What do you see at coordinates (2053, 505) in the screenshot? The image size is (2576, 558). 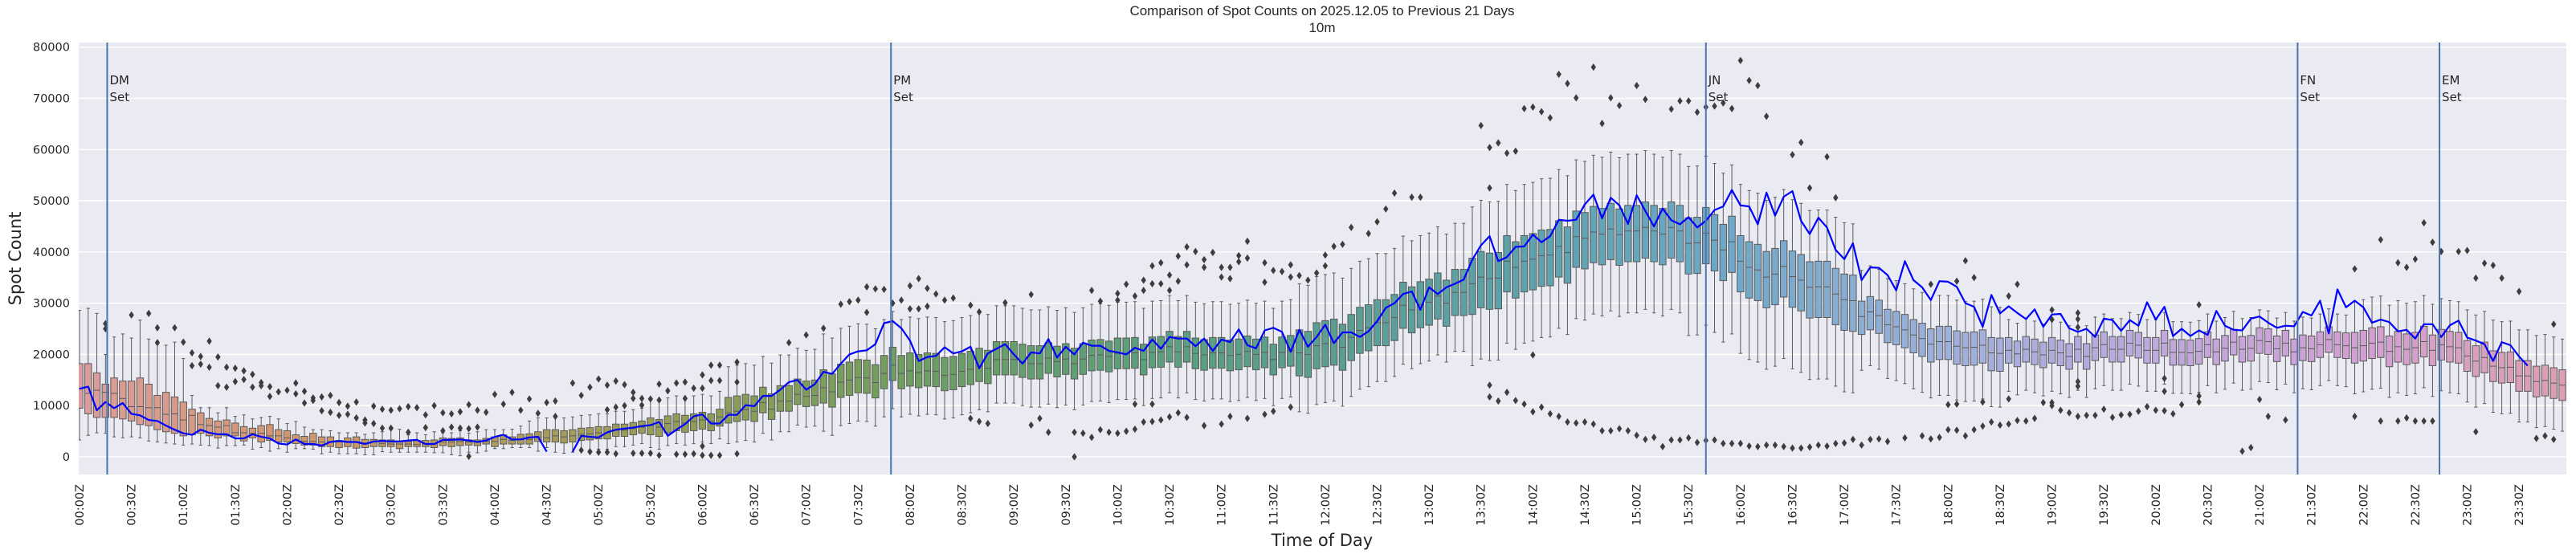 I see `x-tick-label: 19:00Z` at bounding box center [2053, 505].